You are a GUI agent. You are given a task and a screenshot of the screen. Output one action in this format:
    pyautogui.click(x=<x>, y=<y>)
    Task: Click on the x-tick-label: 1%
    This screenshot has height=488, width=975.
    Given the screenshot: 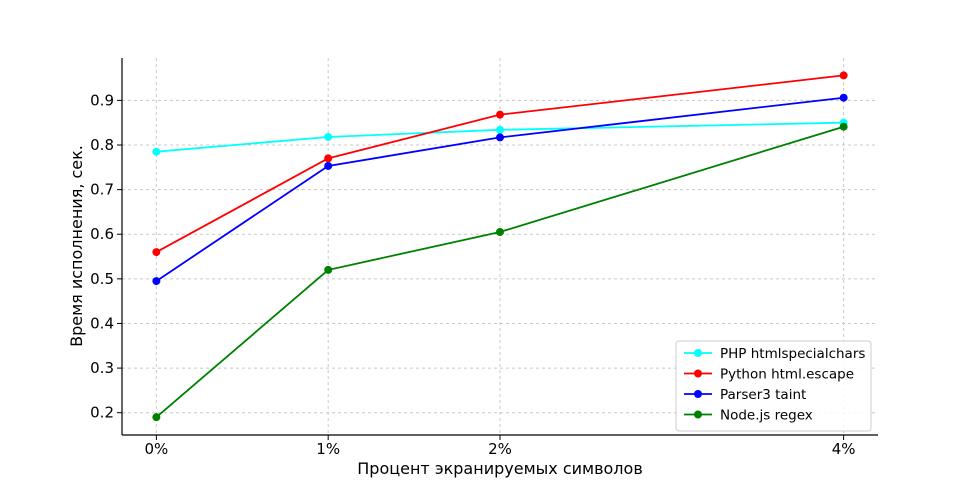 What is the action you would take?
    pyautogui.click(x=328, y=449)
    